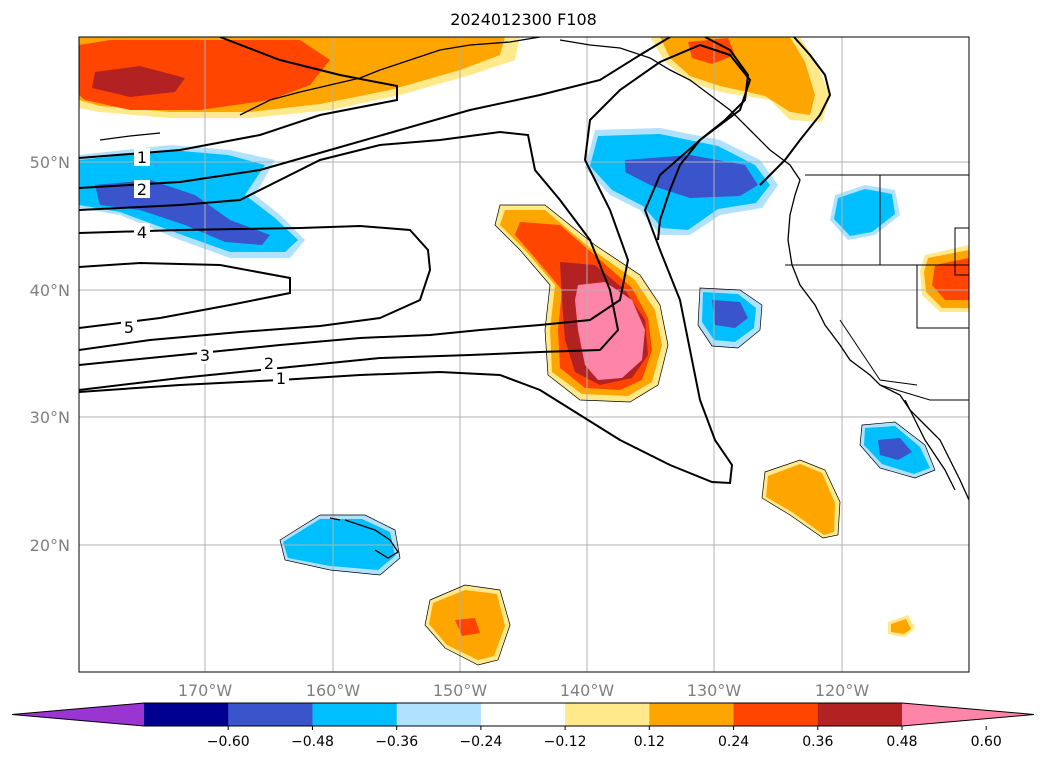 The image size is (1047, 765). Describe the element at coordinates (681, 181) in the screenshot. I see `anomaly-negative-north-central` at that location.